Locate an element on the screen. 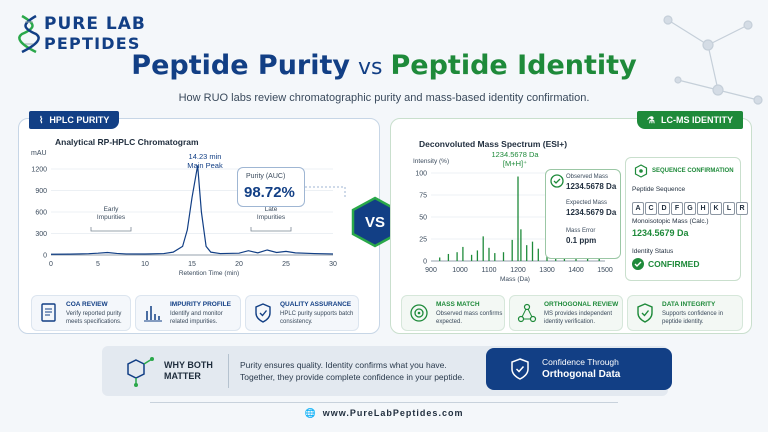  mass-error-label: Mass Error is located at coordinates (581, 231).